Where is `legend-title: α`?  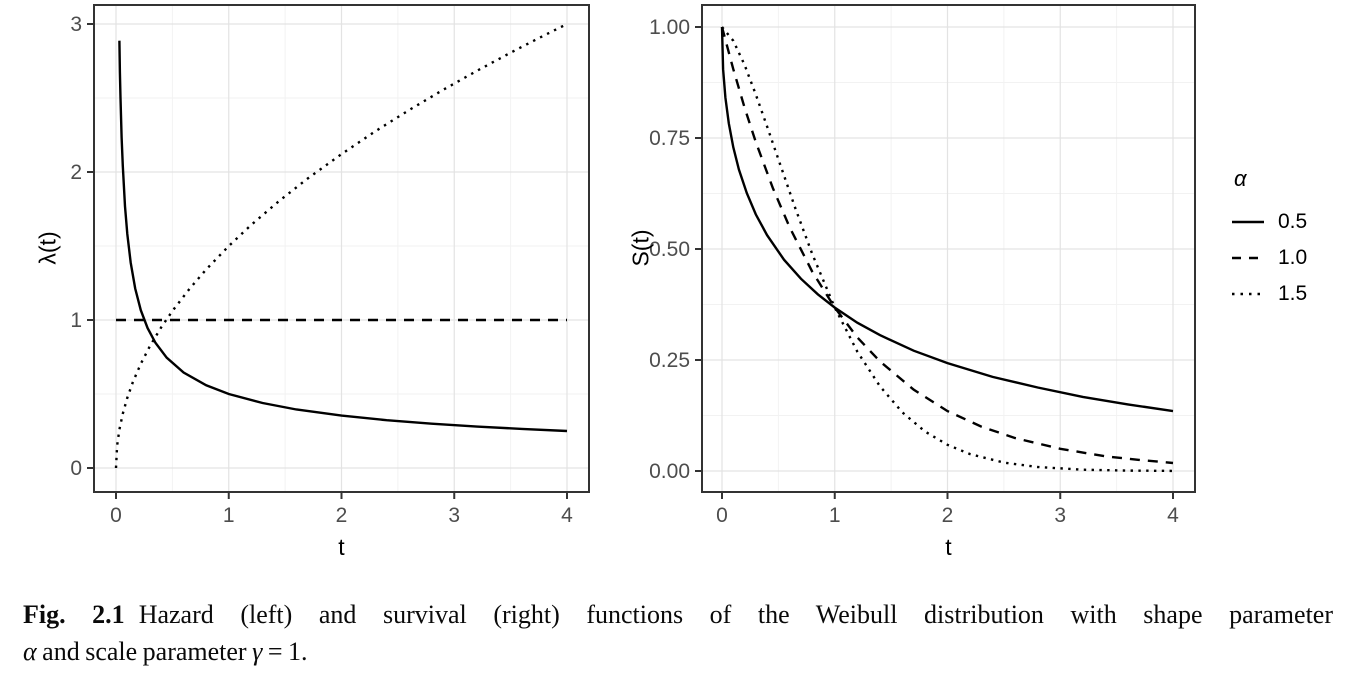
legend-title: α is located at coordinates (1240, 178).